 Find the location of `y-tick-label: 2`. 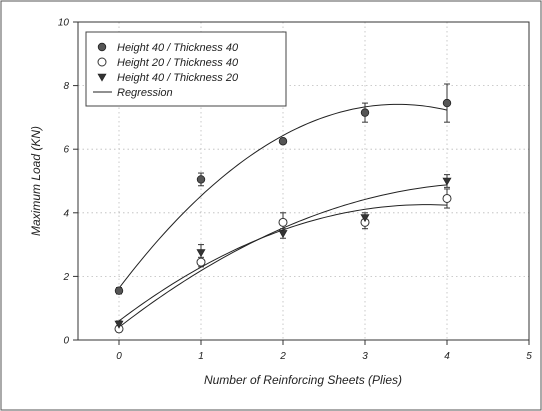

y-tick-label: 2 is located at coordinates (65, 277).